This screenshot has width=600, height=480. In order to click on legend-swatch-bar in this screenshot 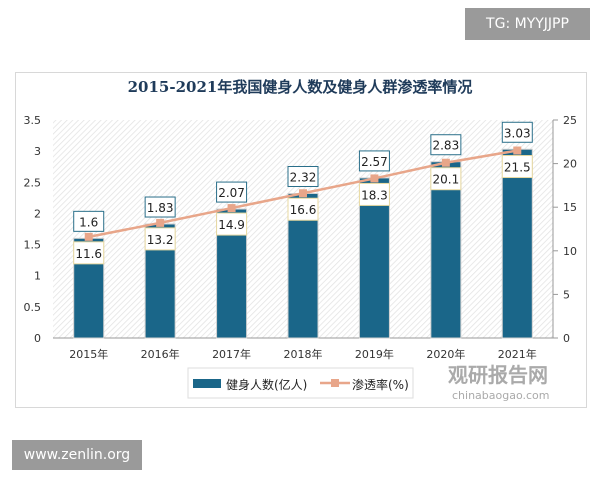, I will do `click(207, 383)`.